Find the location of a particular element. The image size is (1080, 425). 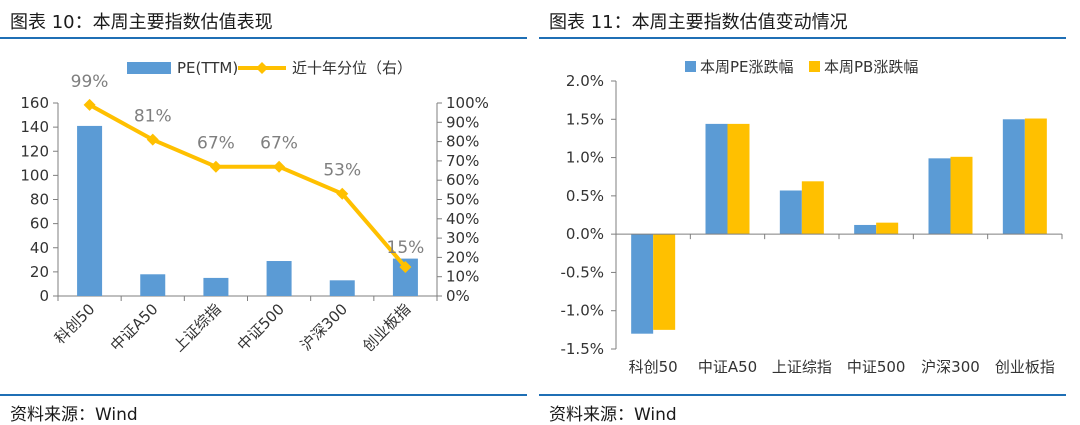

y-left-tick-label: 60 is located at coordinates (39, 224).